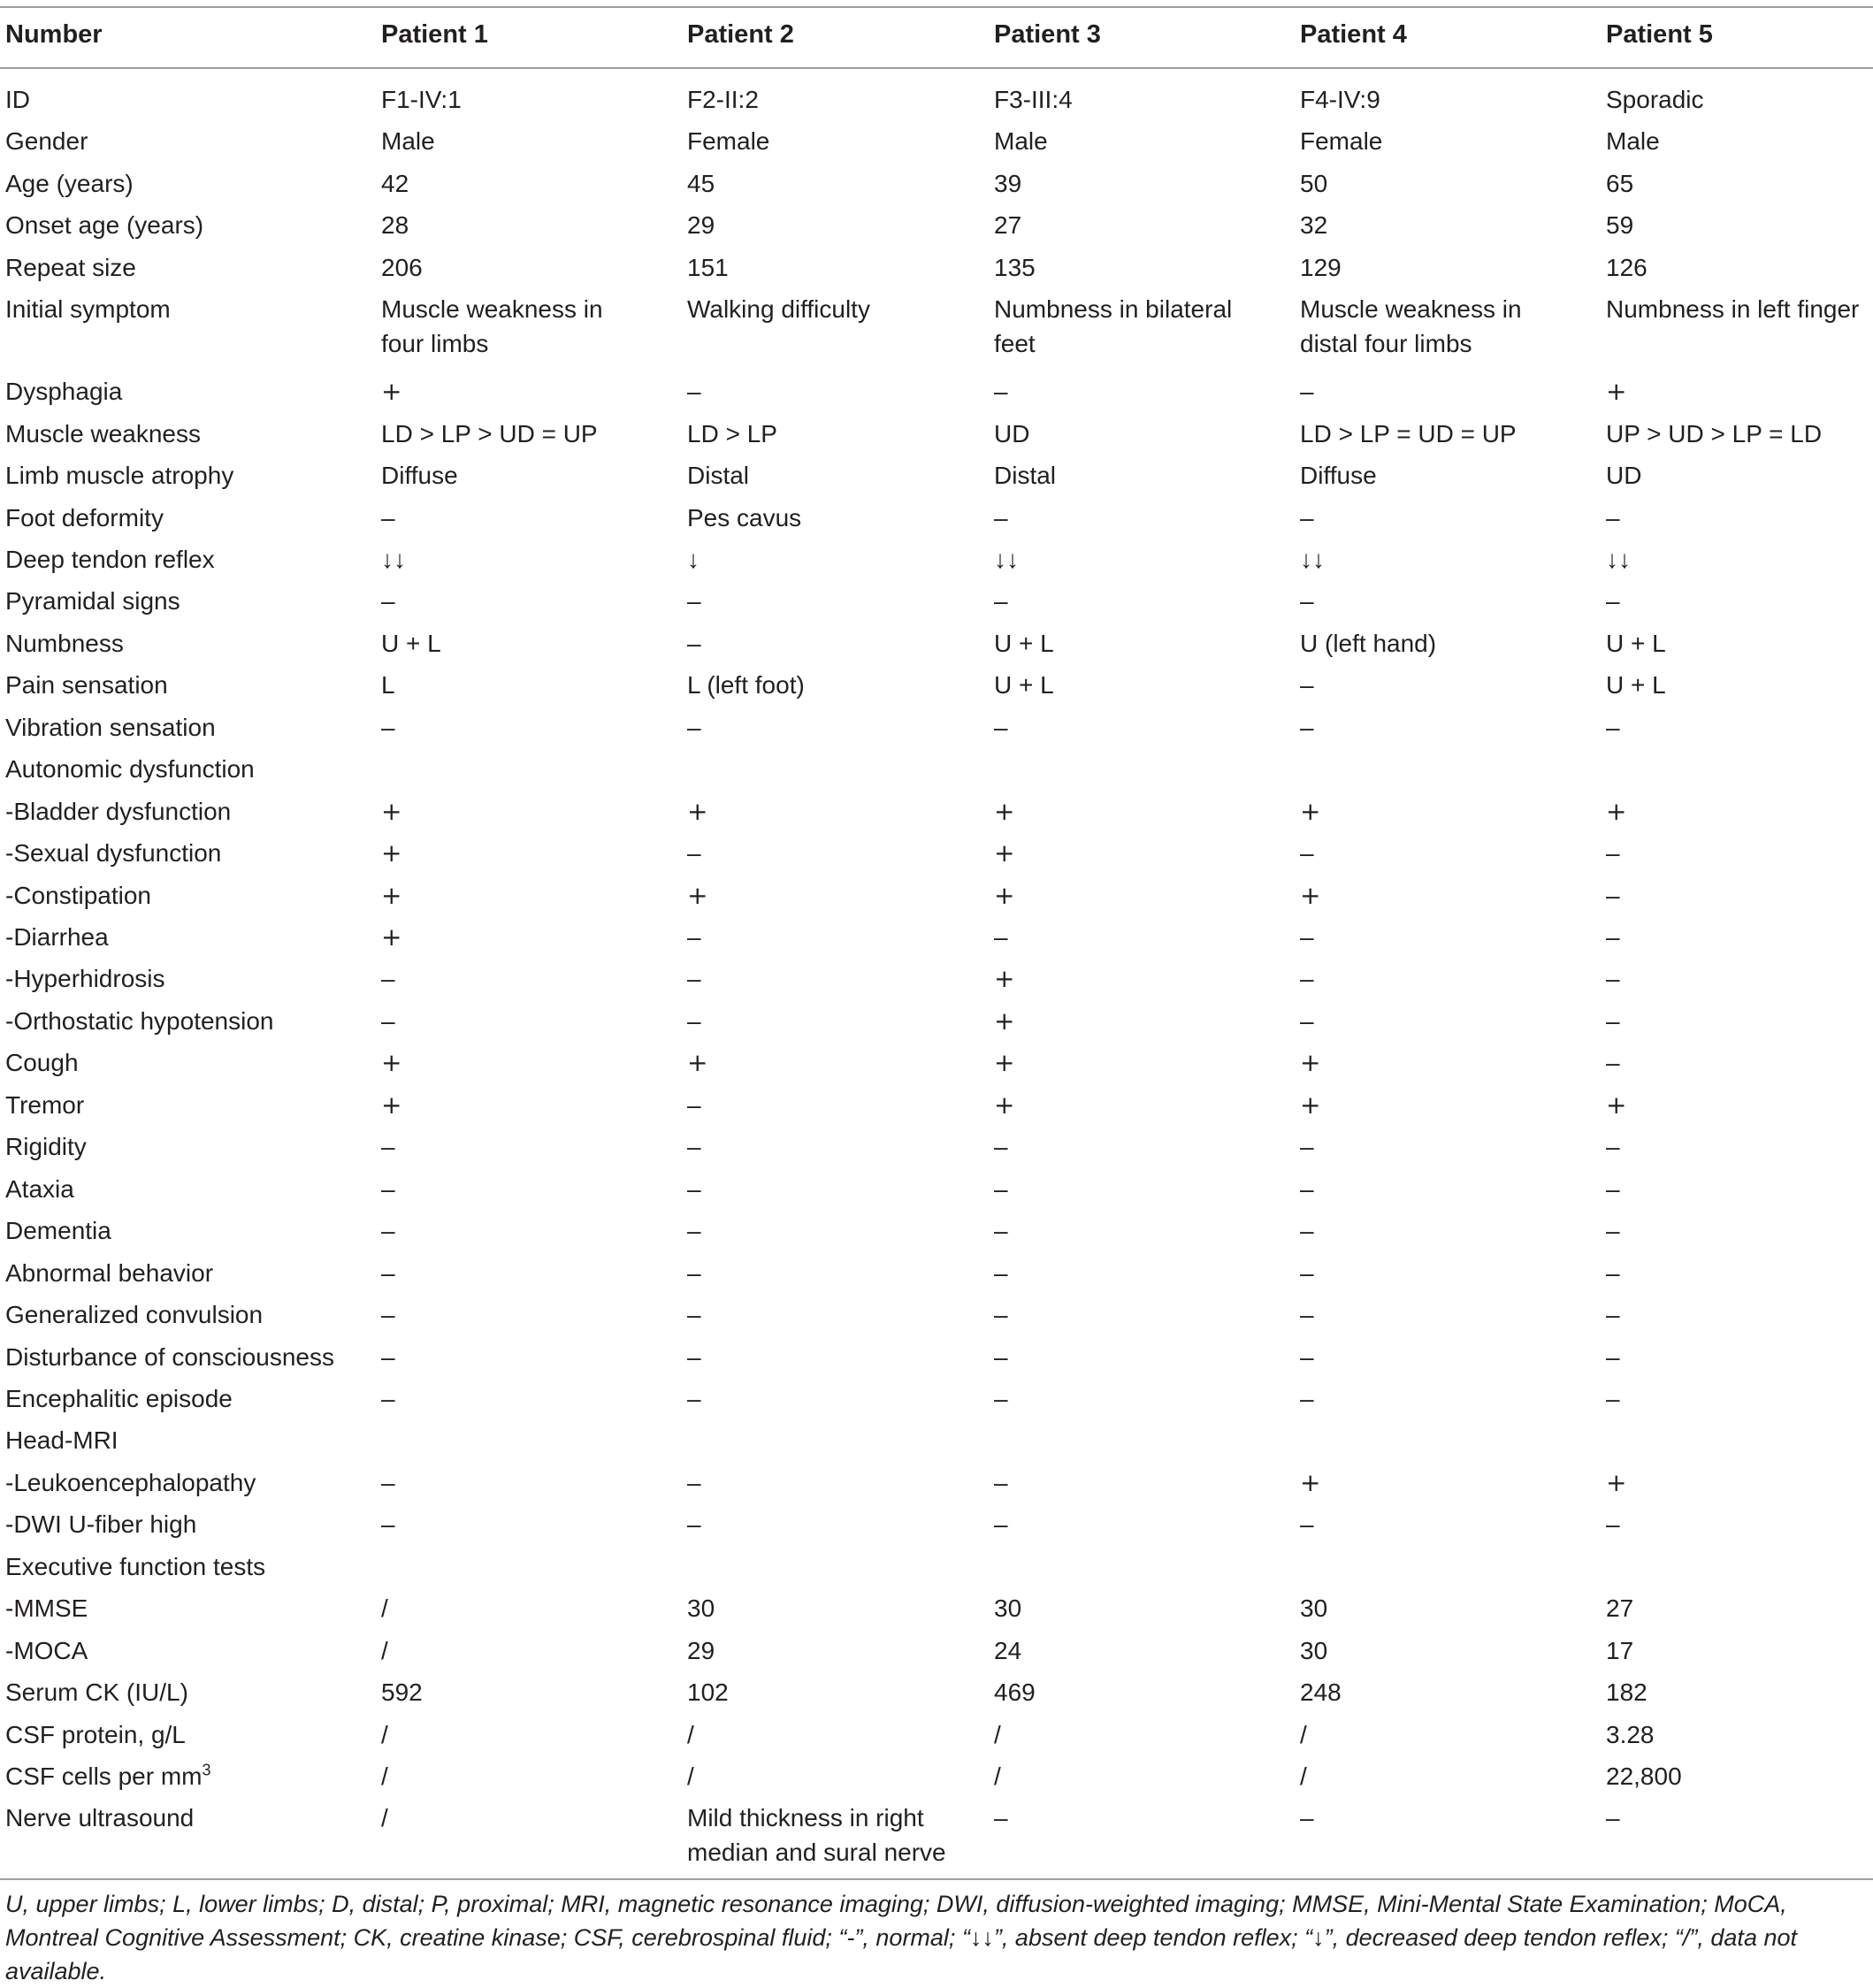 Image resolution: width=1873 pixels, height=1988 pixels. What do you see at coordinates (1620, 183) in the screenshot?
I see `table-cell: 65` at bounding box center [1620, 183].